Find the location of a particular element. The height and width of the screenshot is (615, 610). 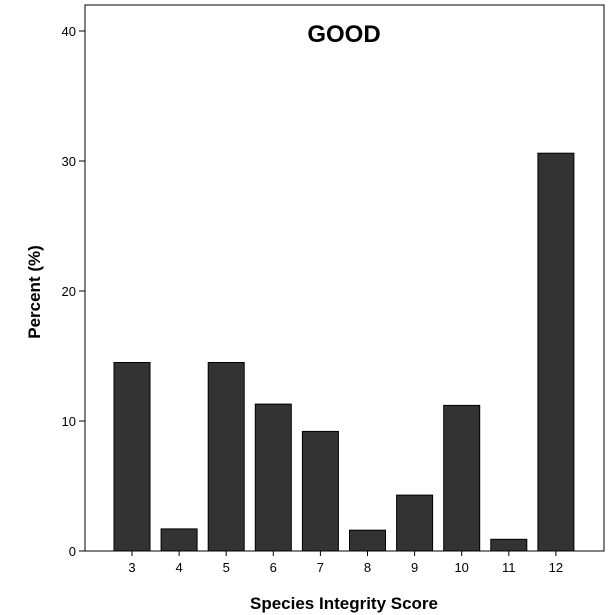

y-axis: 0 10 20 30 40 is located at coordinates (73, 291).